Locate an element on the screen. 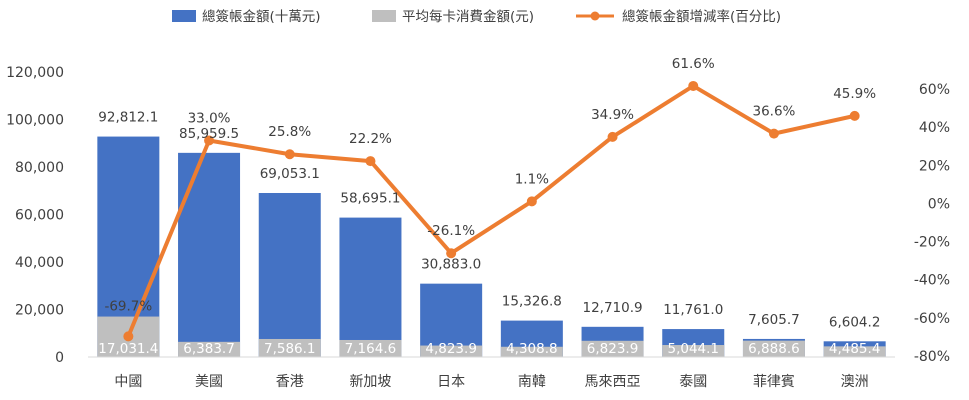 Image resolution: width=969 pixels, height=400 pixels. y-left-tick-label: 80,000 is located at coordinates (39, 168).